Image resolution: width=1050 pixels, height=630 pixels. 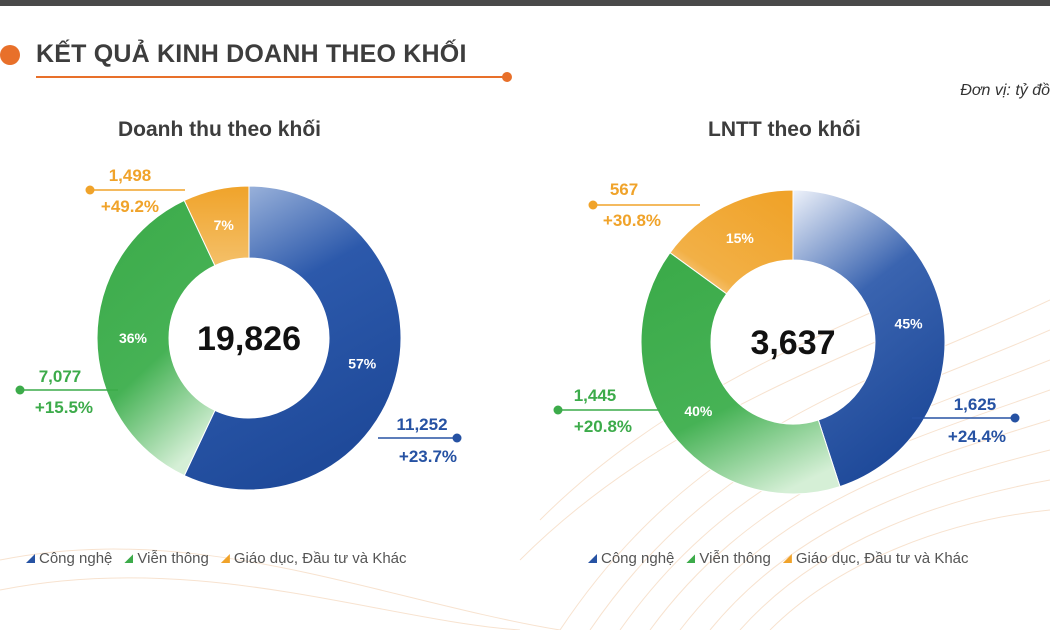 I want to click on chart-1-legend-item-orange: Giáo dục, Đầu tư và Khác, so click(x=313, y=558).